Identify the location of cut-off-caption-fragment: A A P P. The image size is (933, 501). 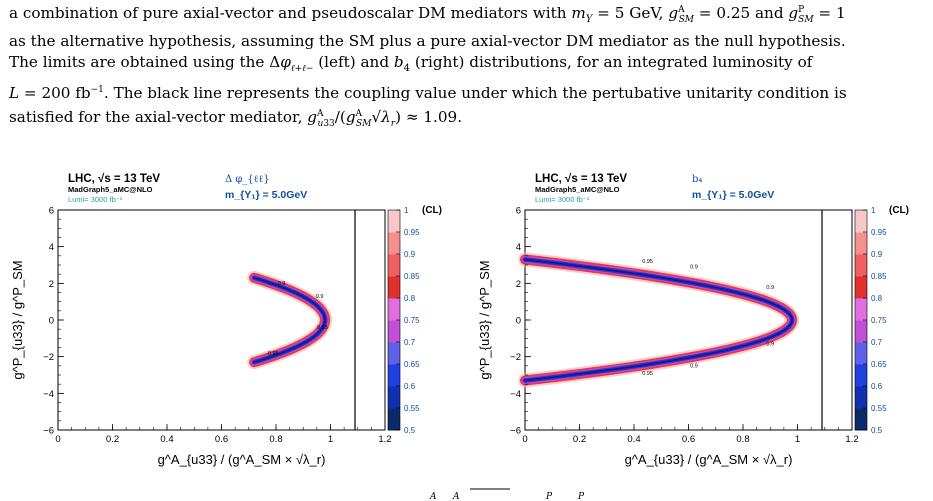
(466, 493).